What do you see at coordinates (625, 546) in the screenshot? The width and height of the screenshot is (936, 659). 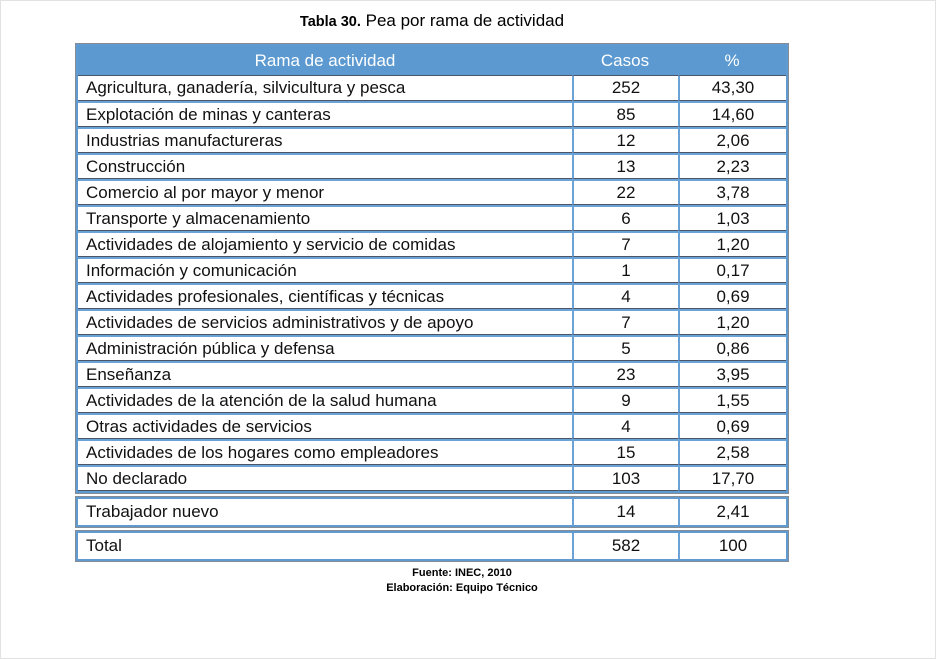 I see `cell-casos: 582` at bounding box center [625, 546].